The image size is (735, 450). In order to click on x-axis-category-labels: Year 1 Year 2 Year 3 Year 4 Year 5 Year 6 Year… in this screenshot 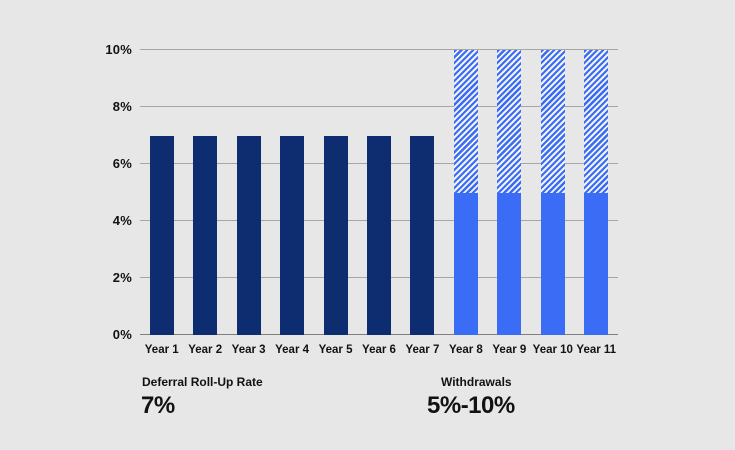, I will do `click(379, 350)`.